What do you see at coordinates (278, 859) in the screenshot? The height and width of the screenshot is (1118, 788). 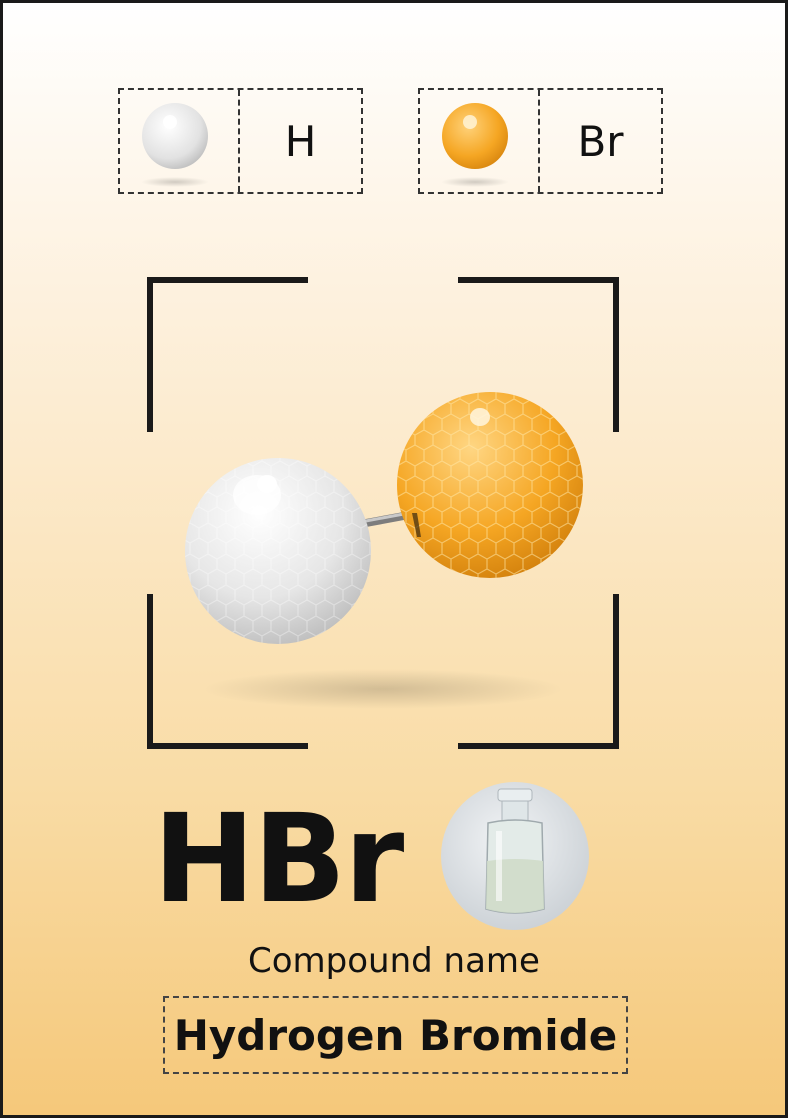 I see `chemical-formula: HBr` at bounding box center [278, 859].